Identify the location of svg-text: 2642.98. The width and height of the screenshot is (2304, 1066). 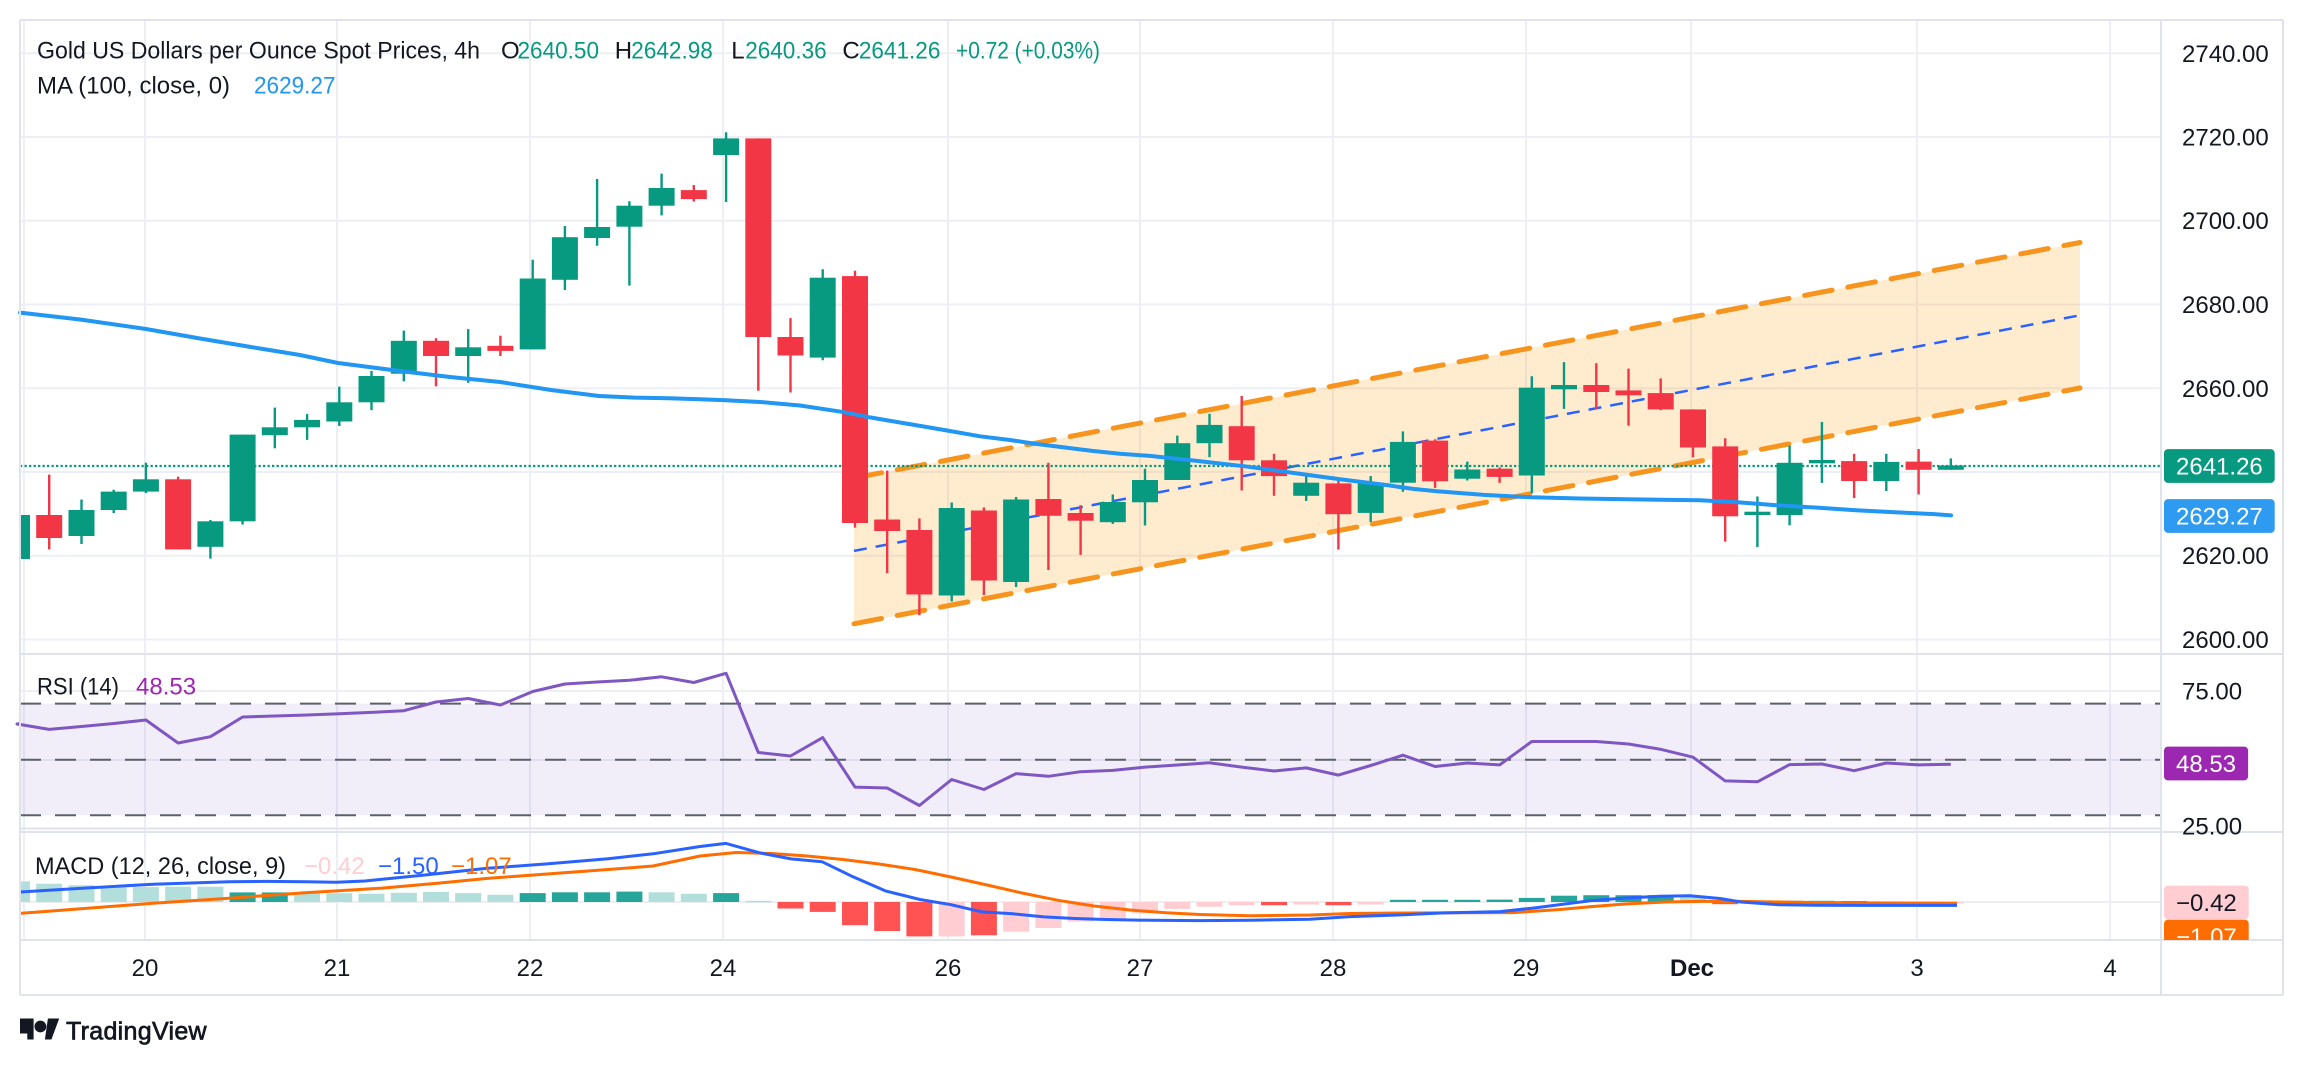
(672, 51).